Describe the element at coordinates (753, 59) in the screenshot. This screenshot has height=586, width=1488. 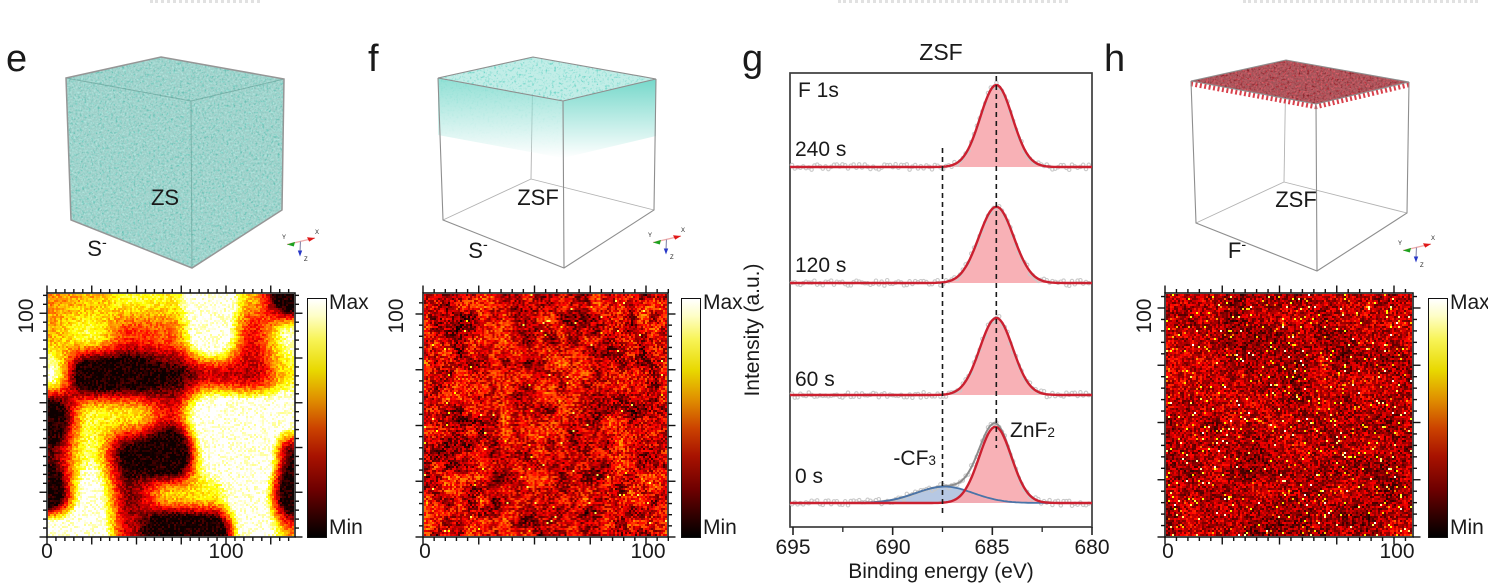
I see `panel-letter-g: g` at that location.